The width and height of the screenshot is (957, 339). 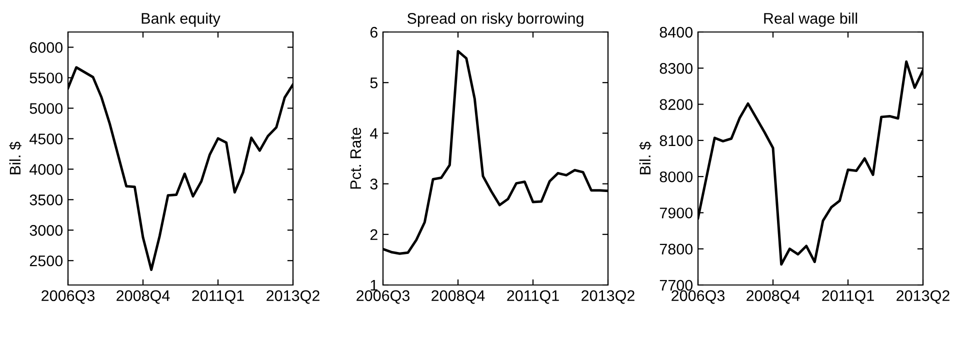 What do you see at coordinates (676, 249) in the screenshot?
I see `y-tick-label: 7800` at bounding box center [676, 249].